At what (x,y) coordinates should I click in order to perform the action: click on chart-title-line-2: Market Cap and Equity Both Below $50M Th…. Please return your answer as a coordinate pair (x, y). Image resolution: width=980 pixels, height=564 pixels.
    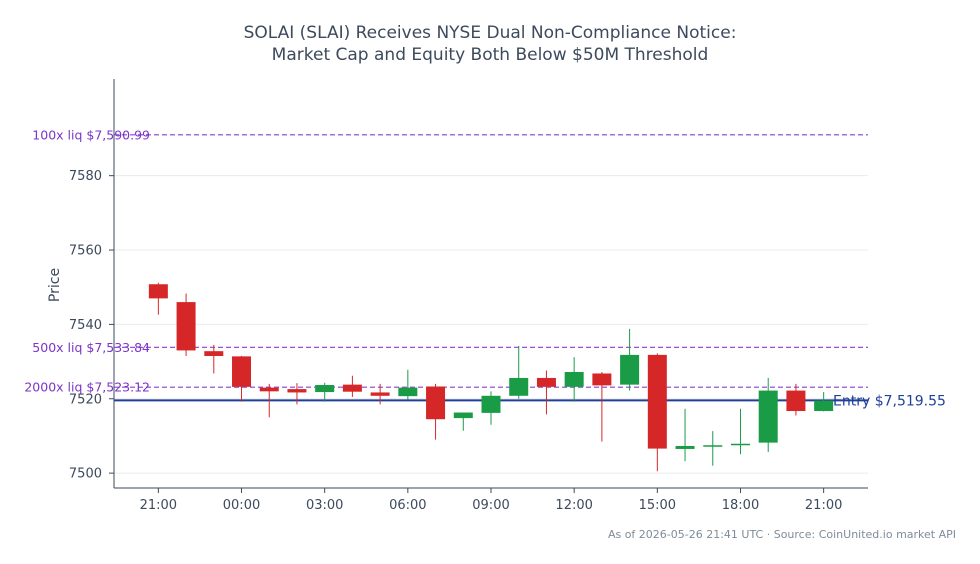
    Looking at the image, I should click on (490, 55).